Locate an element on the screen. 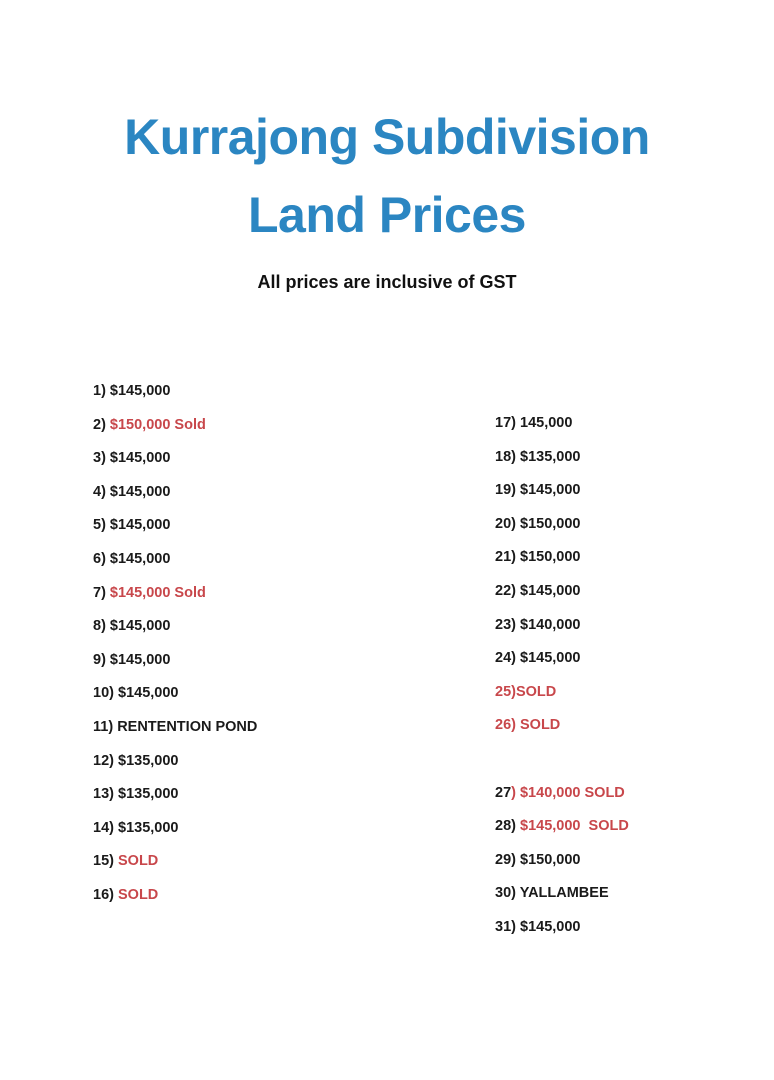  lot-item: 13) $135,000 is located at coordinates (175, 803).